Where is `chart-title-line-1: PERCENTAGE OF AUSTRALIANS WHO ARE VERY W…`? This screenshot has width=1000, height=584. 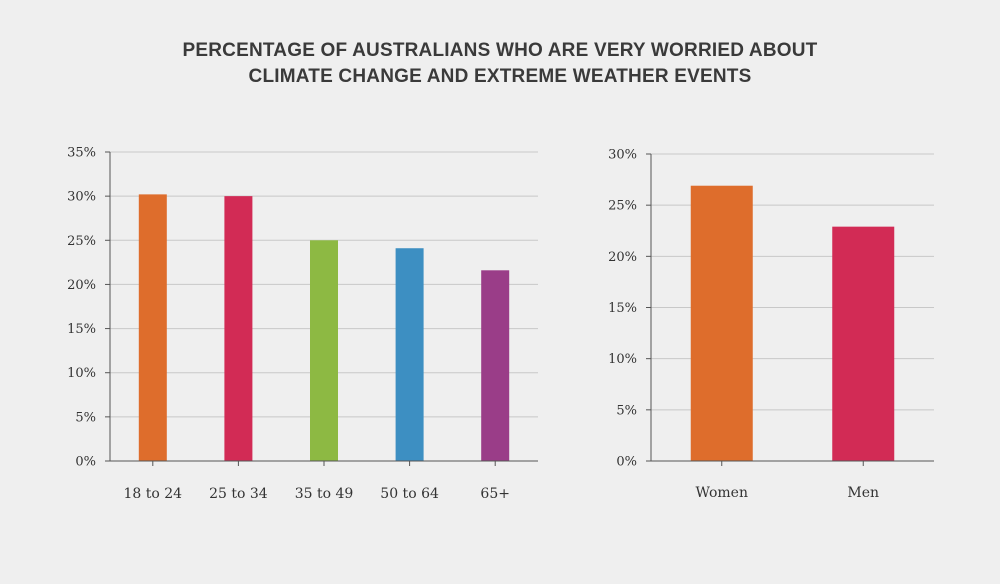
chart-title-line-1: PERCENTAGE OF AUSTRALIANS WHO ARE VERY W… is located at coordinates (500, 50).